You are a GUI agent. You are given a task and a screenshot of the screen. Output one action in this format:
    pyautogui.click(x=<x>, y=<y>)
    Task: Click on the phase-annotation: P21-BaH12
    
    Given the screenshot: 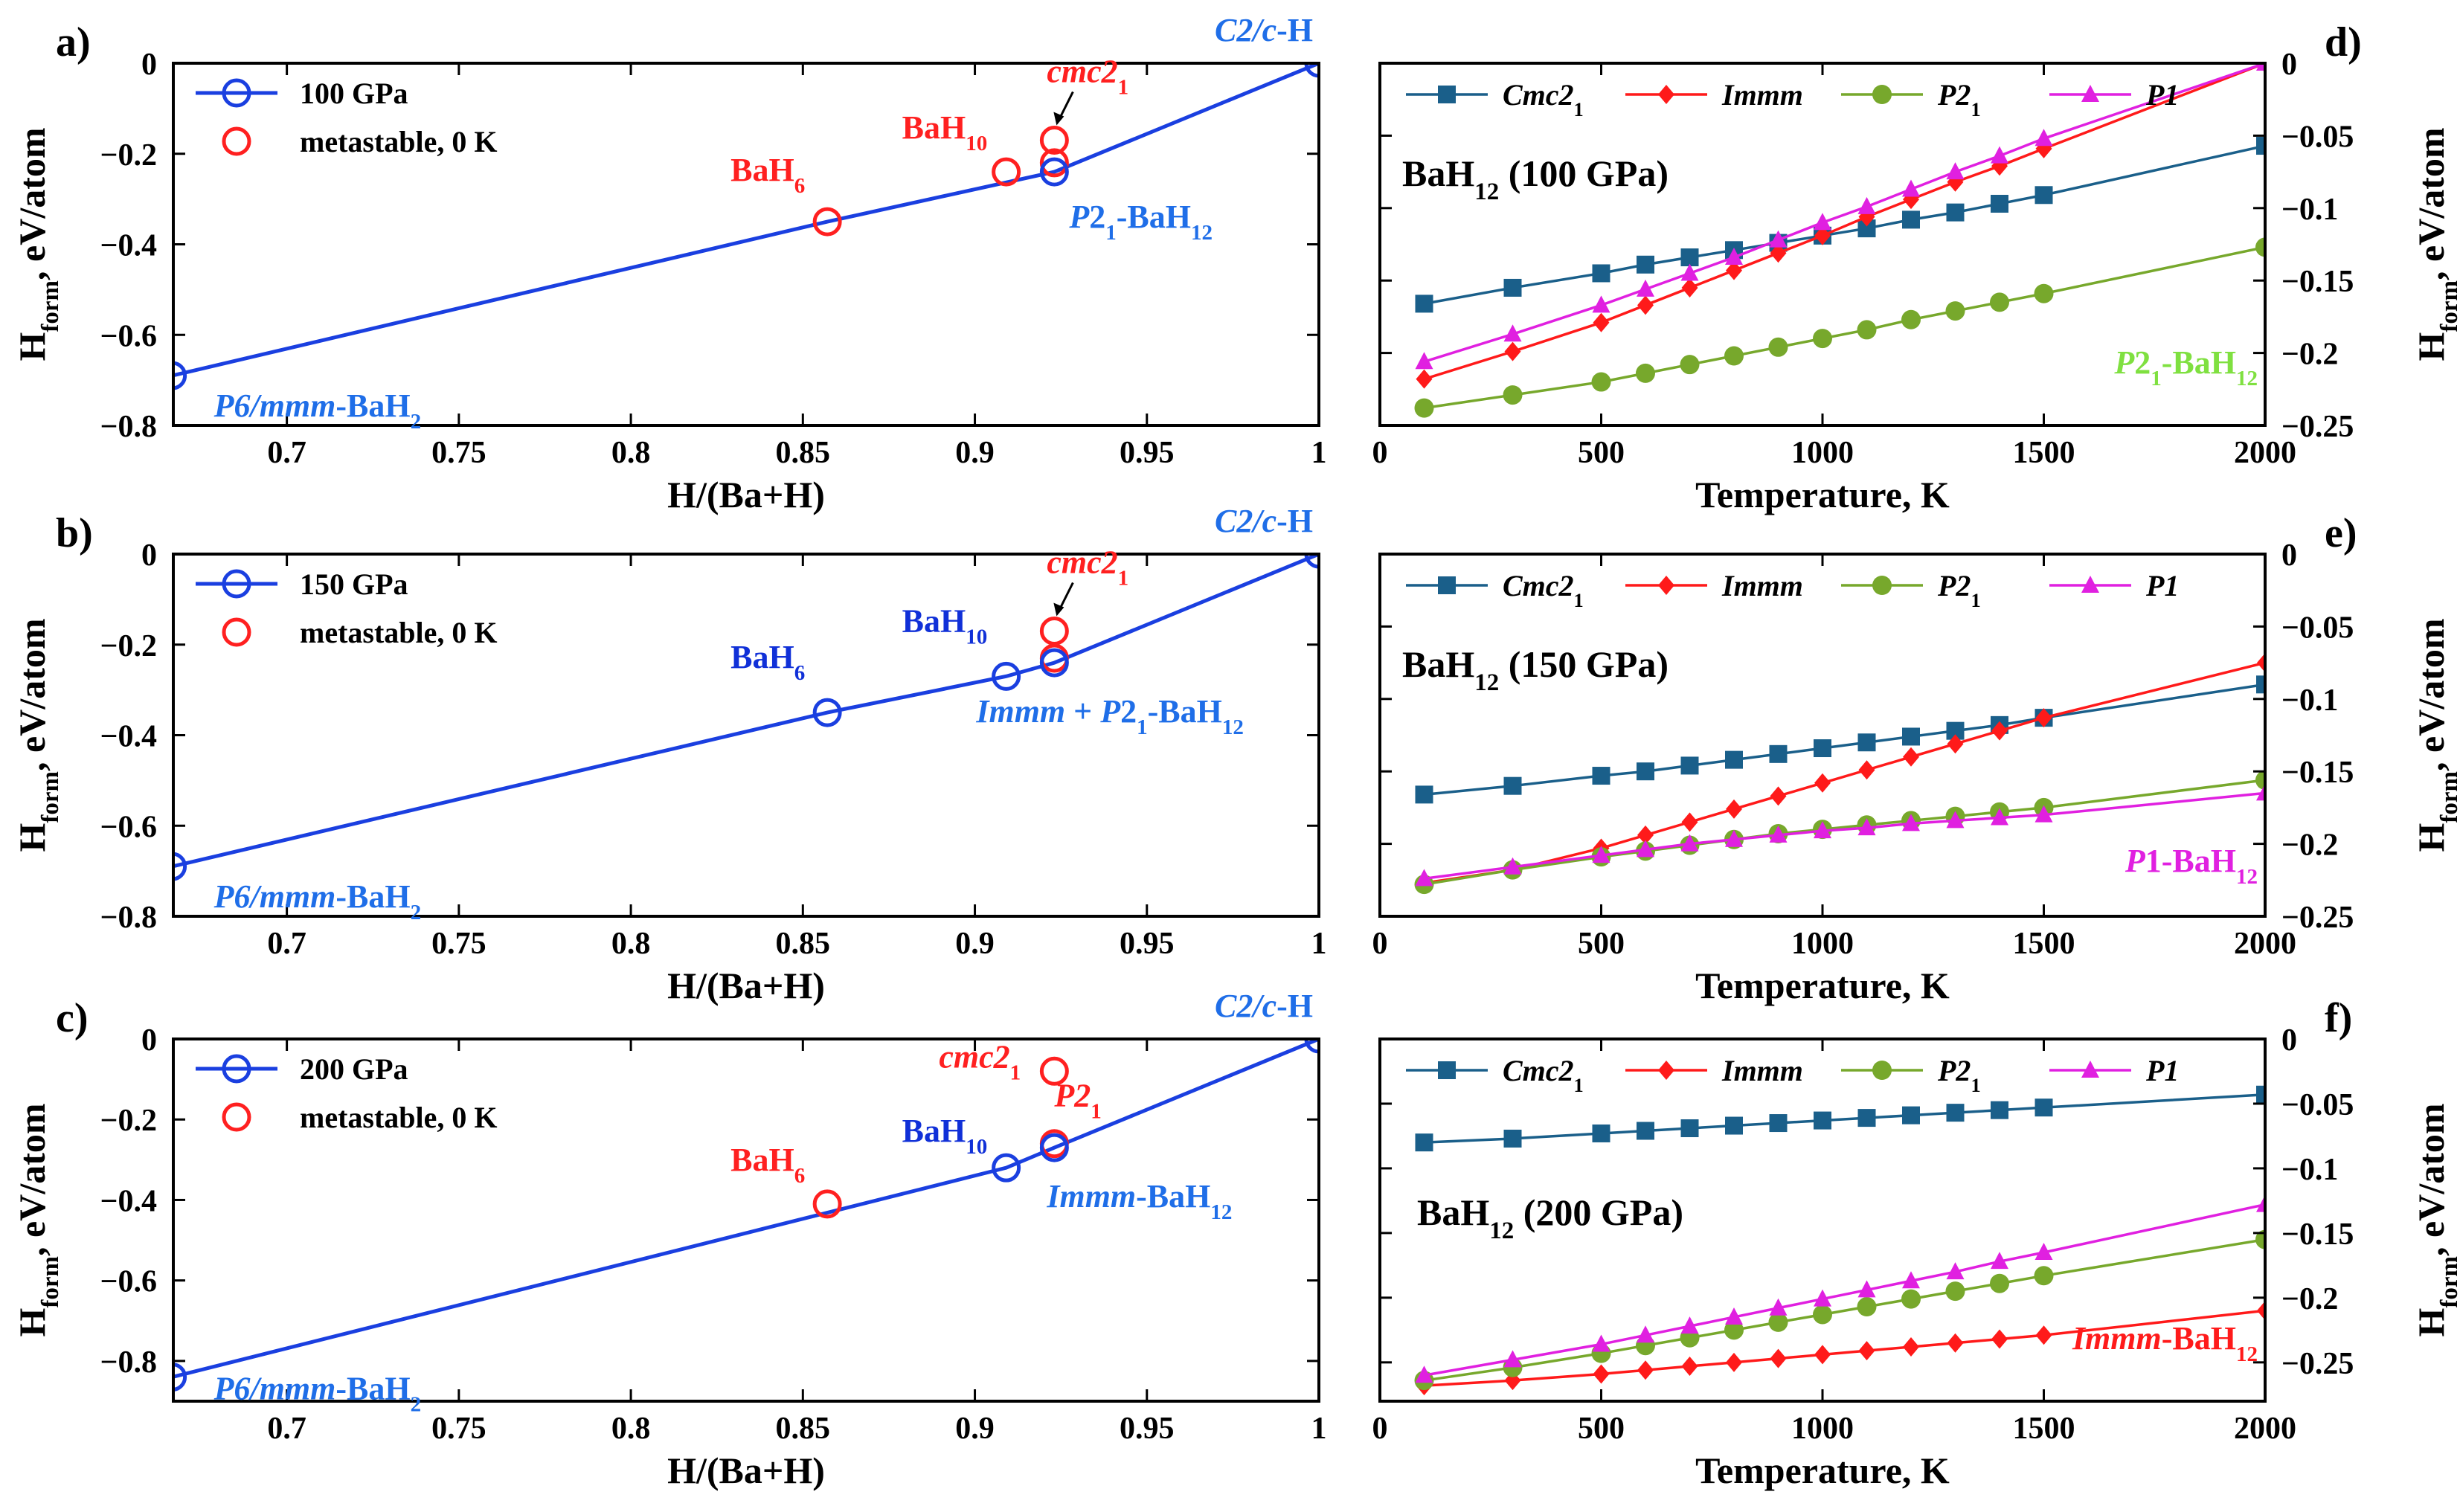 What is the action you would take?
    pyautogui.click(x=1140, y=222)
    